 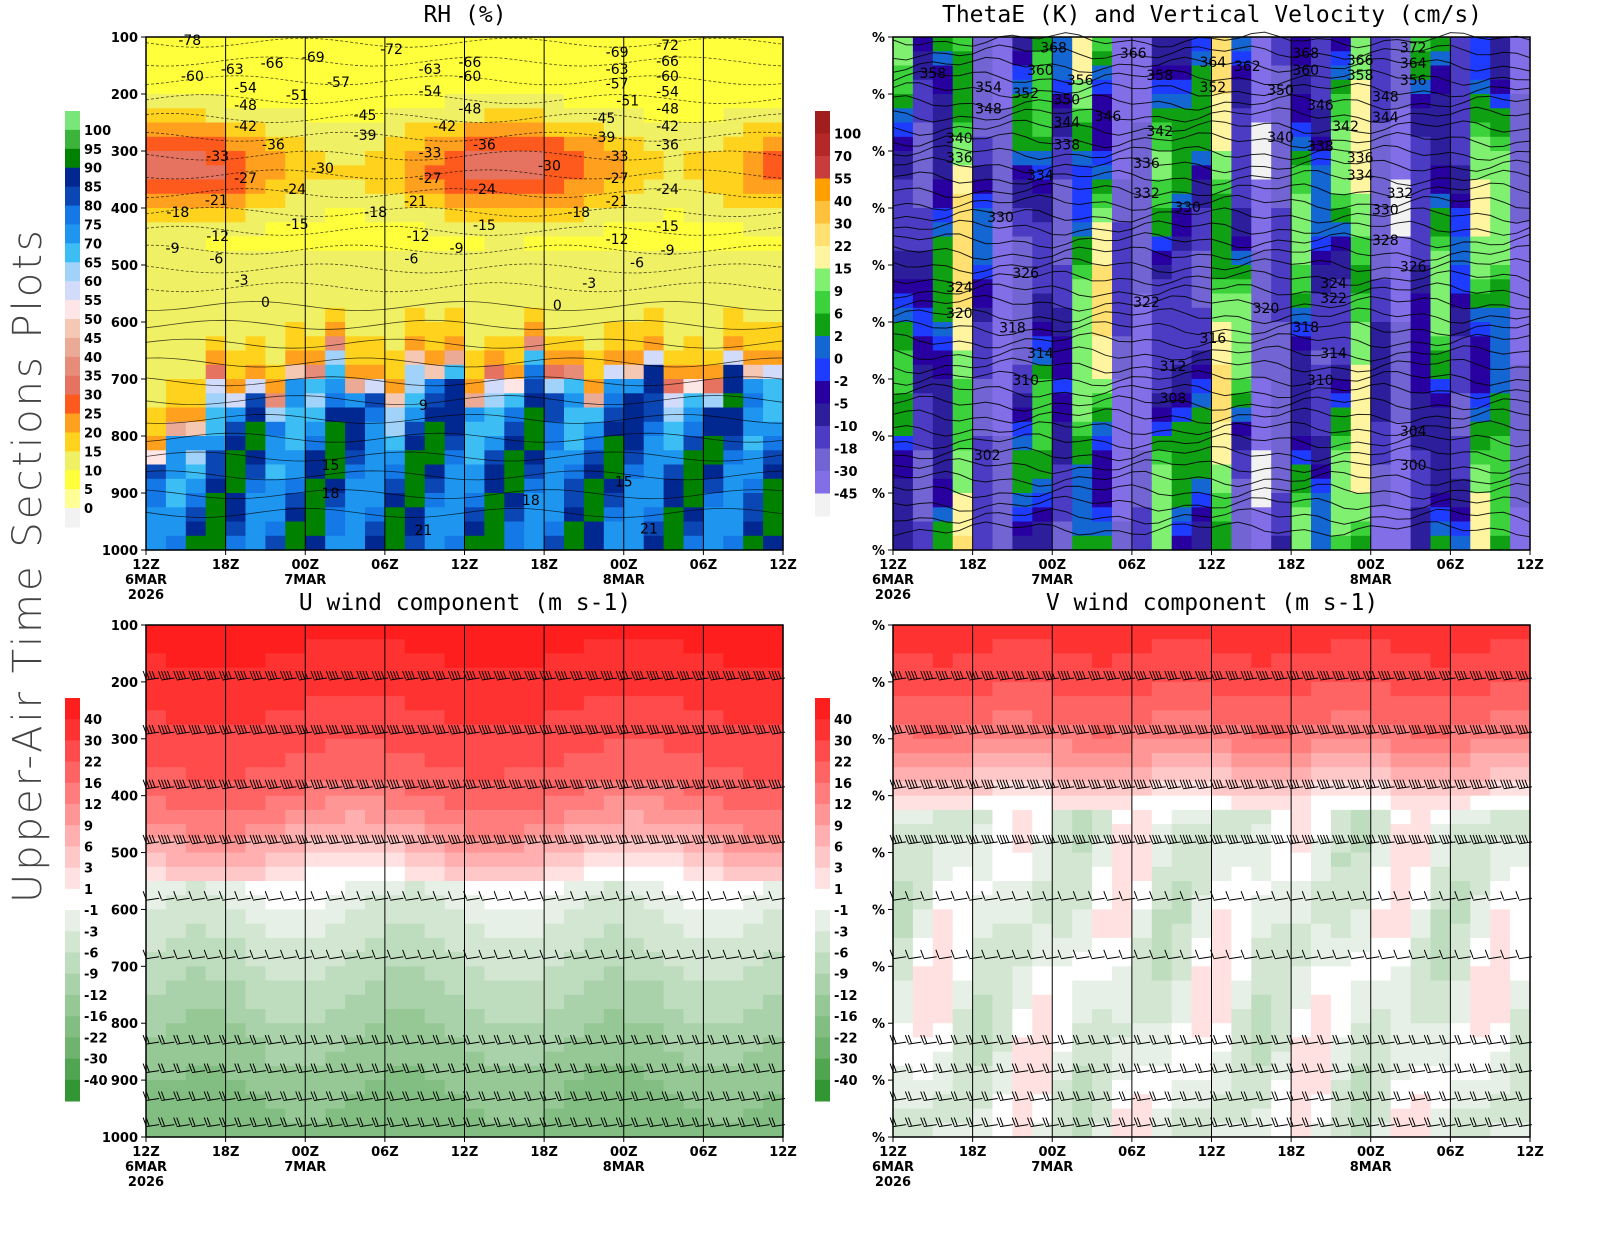 I want to click on contour-label: -15, so click(x=667, y=227).